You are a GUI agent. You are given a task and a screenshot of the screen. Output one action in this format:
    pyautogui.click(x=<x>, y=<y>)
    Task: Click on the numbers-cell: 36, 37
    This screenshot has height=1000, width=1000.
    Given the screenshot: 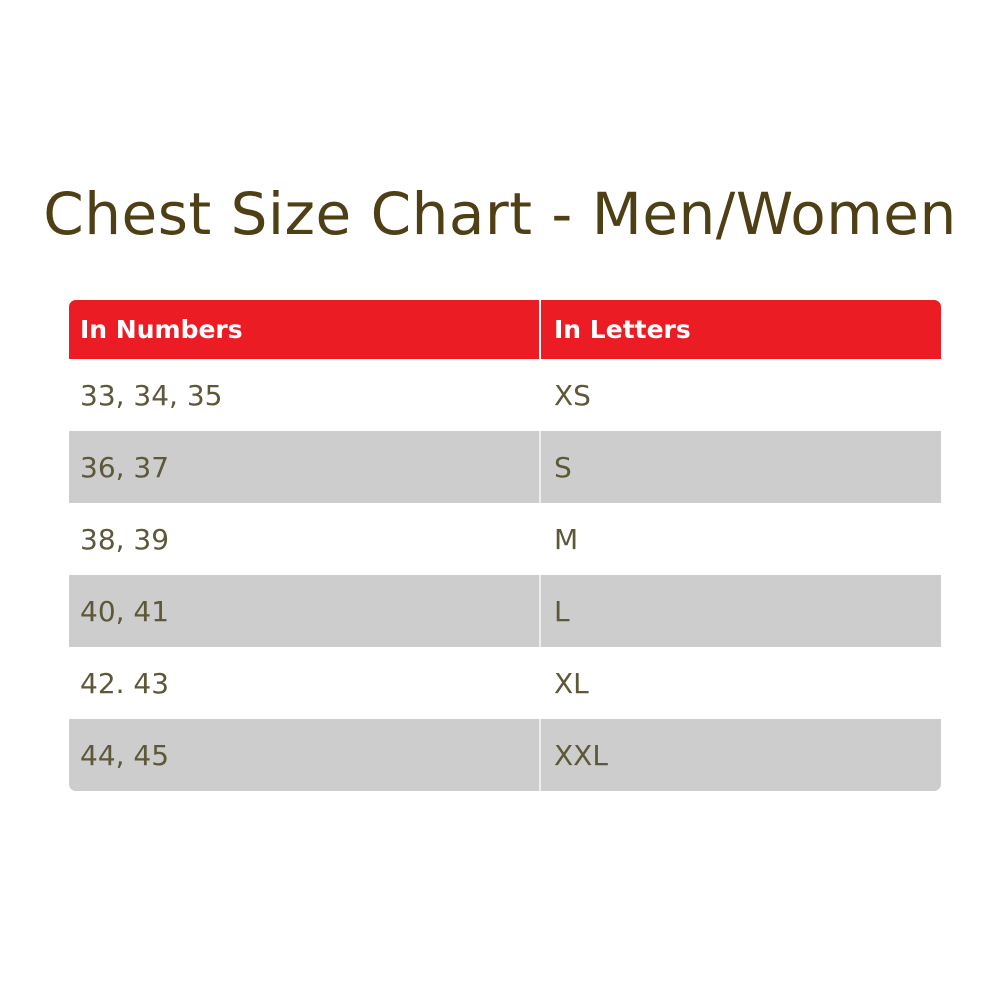 What is the action you would take?
    pyautogui.click(x=305, y=467)
    